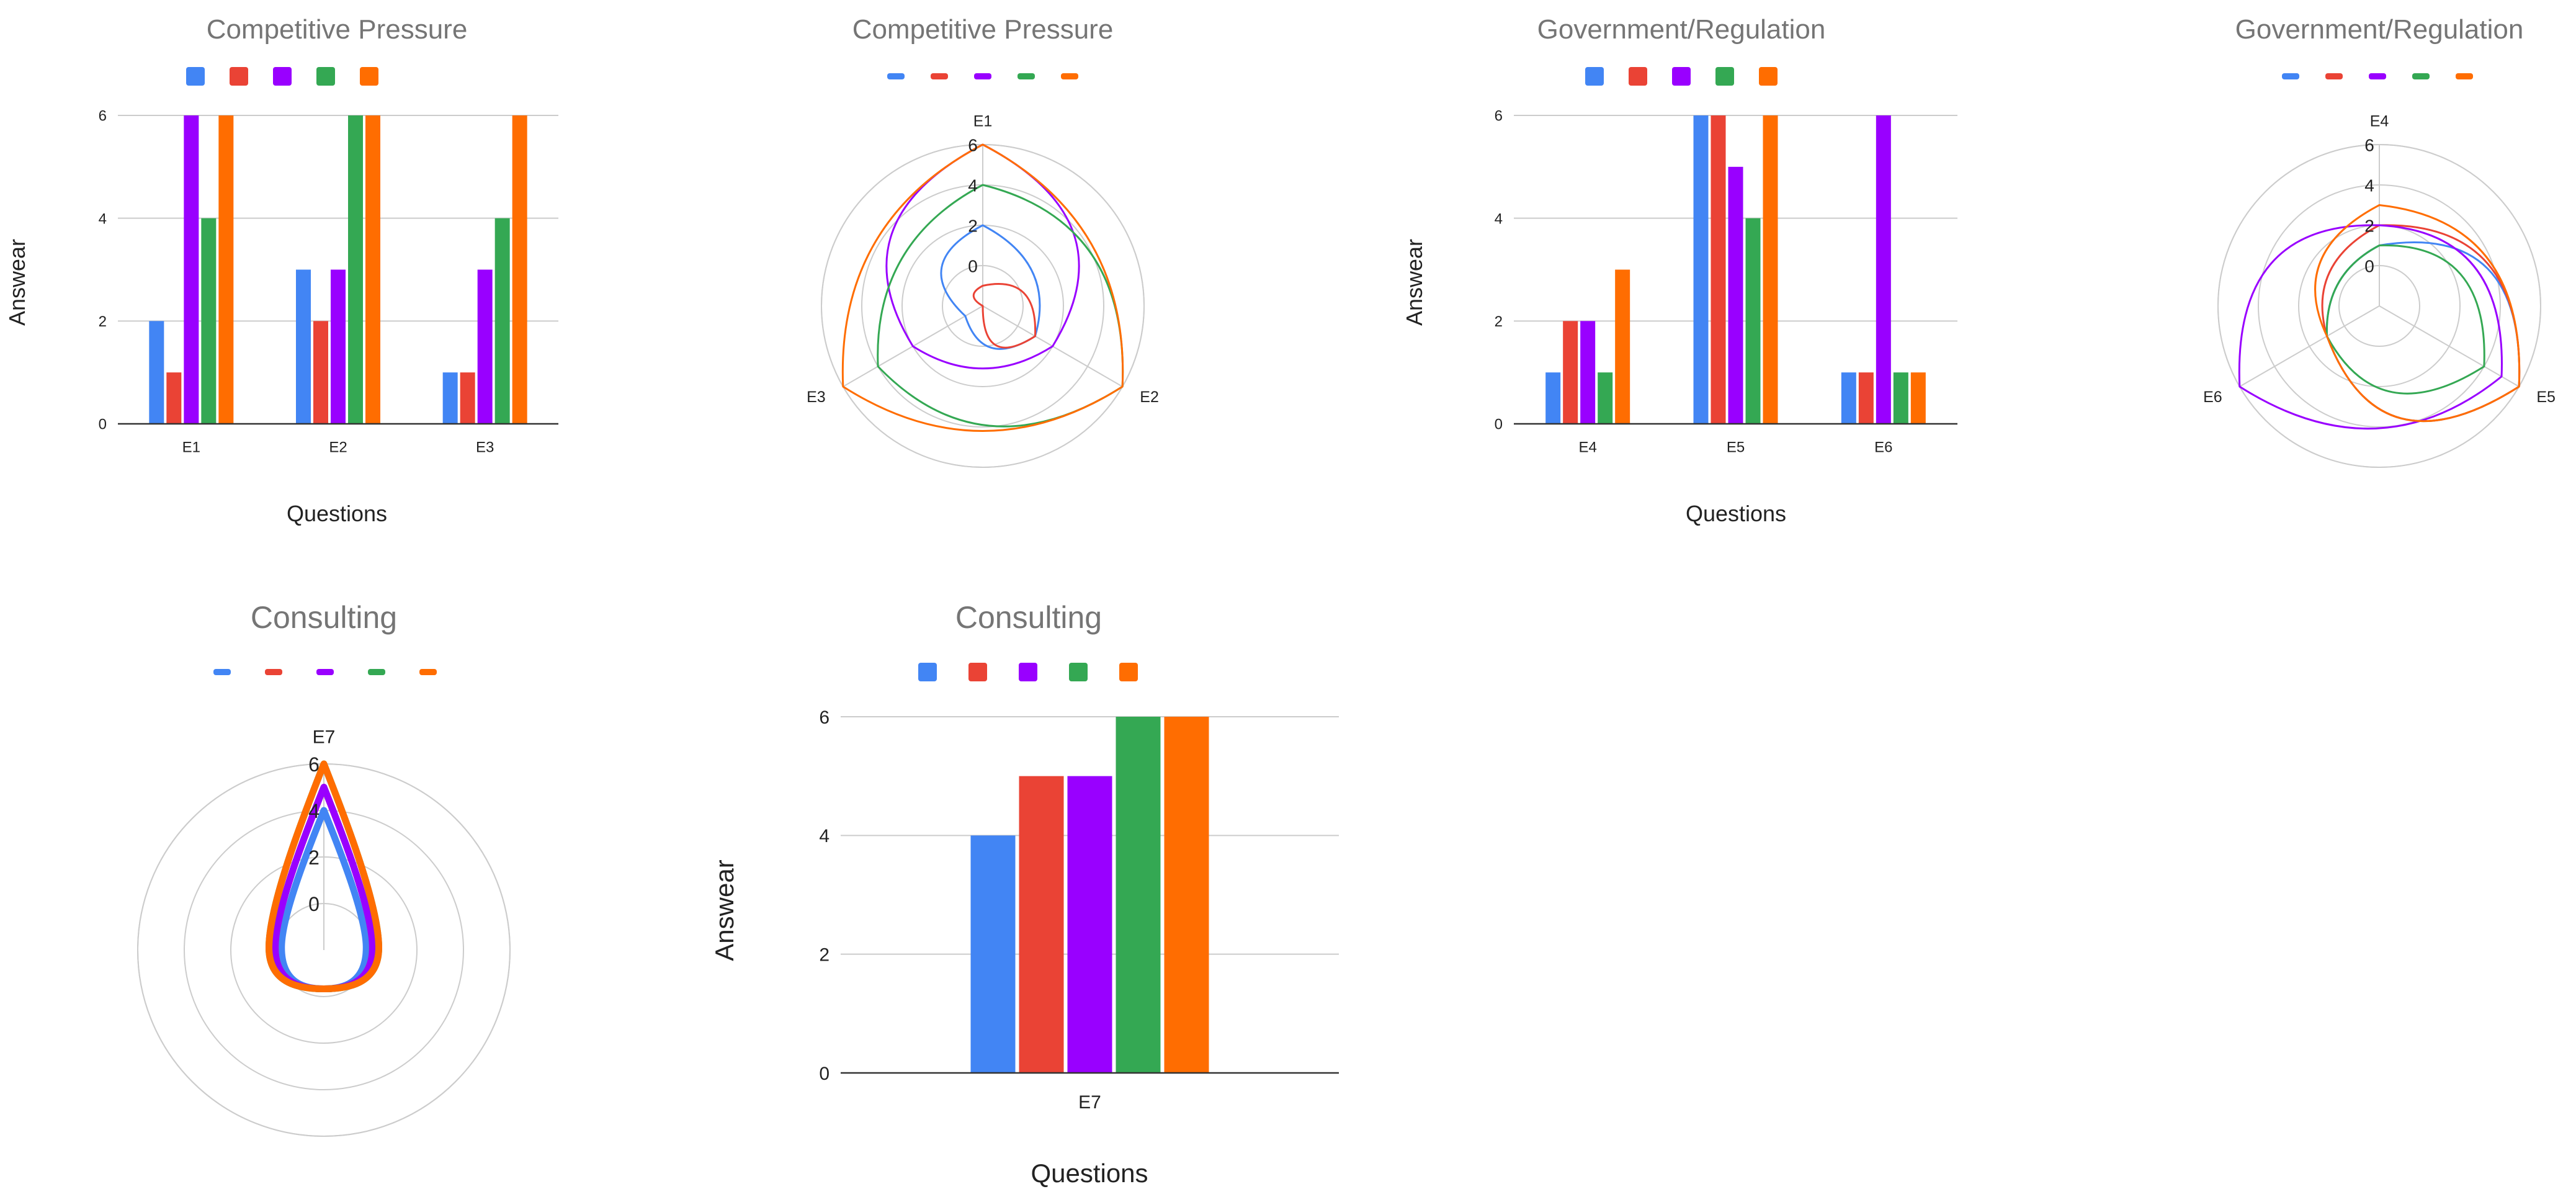 The height and width of the screenshot is (1202, 2576). Describe the element at coordinates (2546, 397) in the screenshot. I see `radar-category-label: E5` at that location.